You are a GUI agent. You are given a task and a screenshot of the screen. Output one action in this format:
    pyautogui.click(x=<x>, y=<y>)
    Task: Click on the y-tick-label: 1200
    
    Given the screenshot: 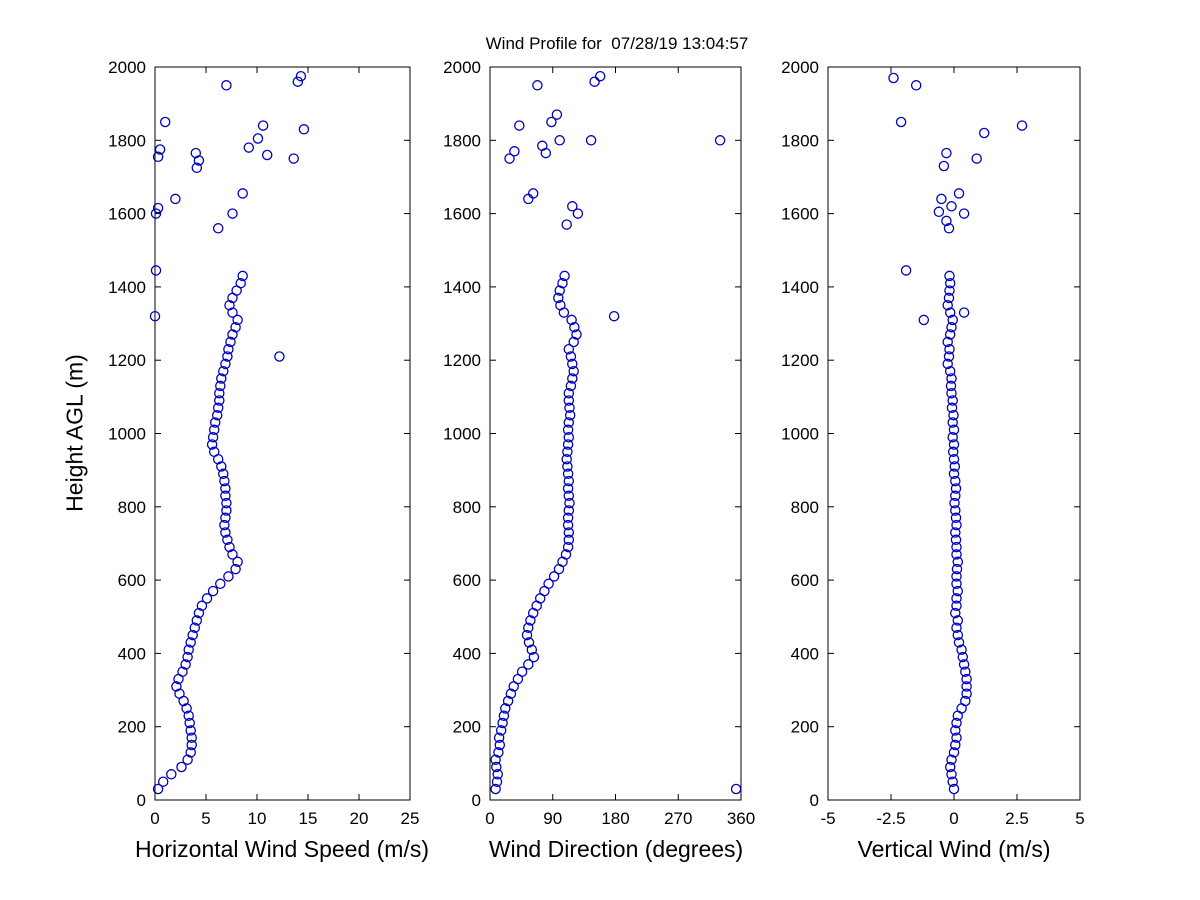 What is the action you would take?
    pyautogui.click(x=800, y=360)
    